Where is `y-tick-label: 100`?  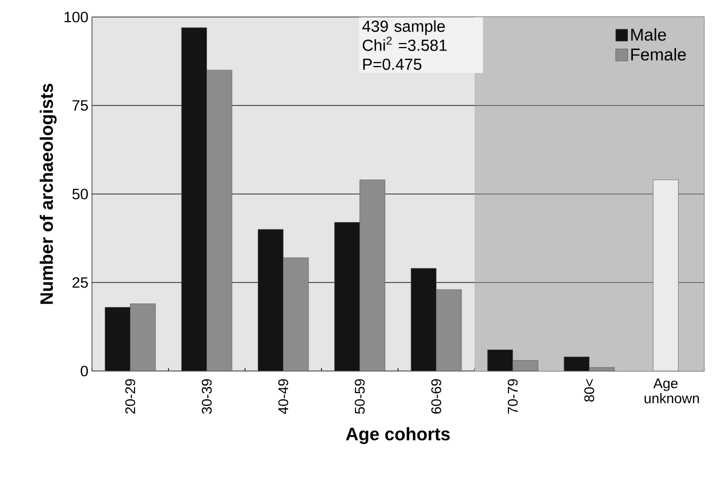 y-tick-label: 100 is located at coordinates (76, 17).